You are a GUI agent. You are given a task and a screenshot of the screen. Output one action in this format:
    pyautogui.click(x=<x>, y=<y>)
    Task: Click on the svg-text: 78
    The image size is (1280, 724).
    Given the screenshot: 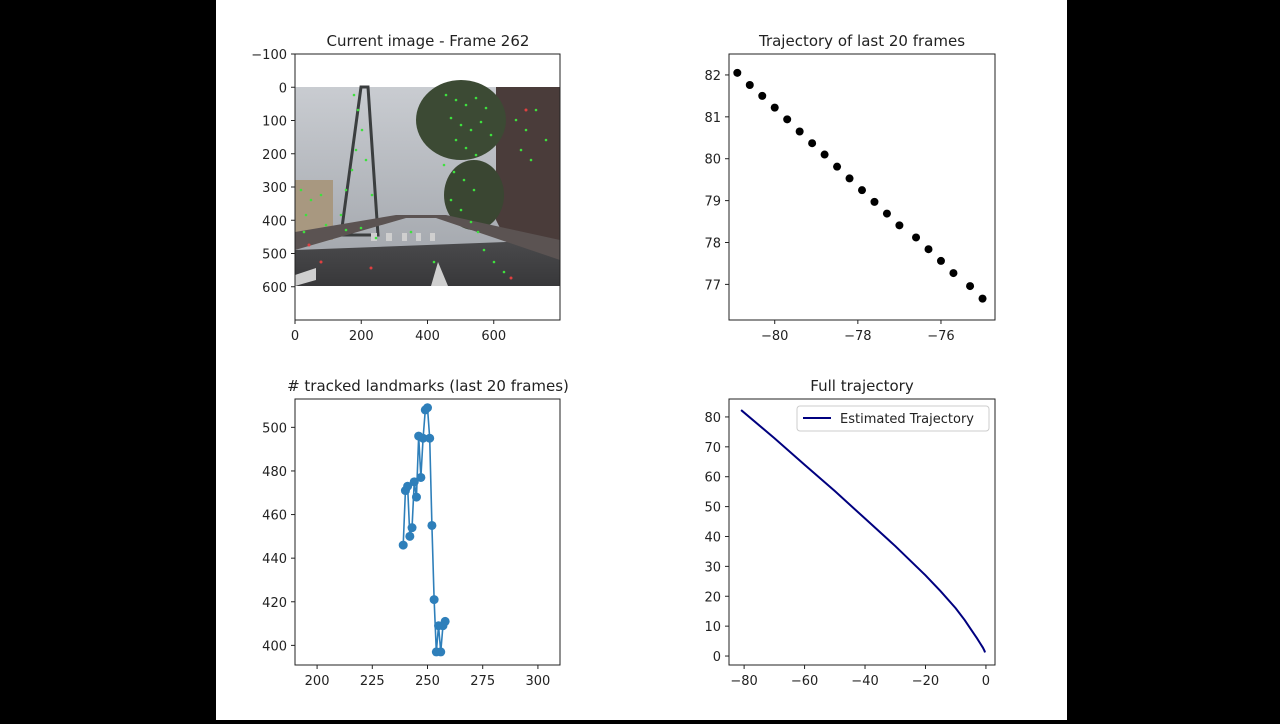 What is the action you would take?
    pyautogui.click(x=712, y=244)
    